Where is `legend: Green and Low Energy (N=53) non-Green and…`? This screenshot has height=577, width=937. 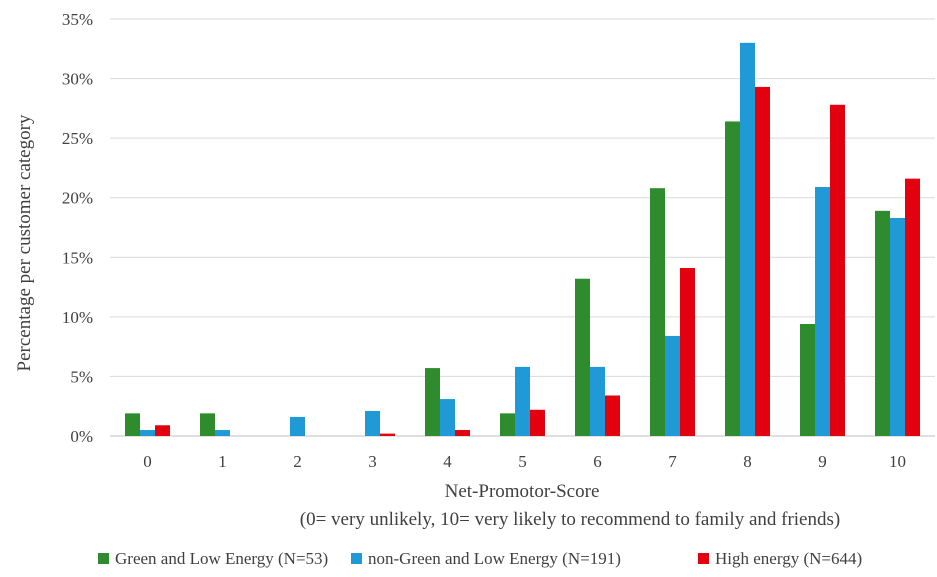 legend: Green and Low Energy (N=53) non-Green and… is located at coordinates (480, 558).